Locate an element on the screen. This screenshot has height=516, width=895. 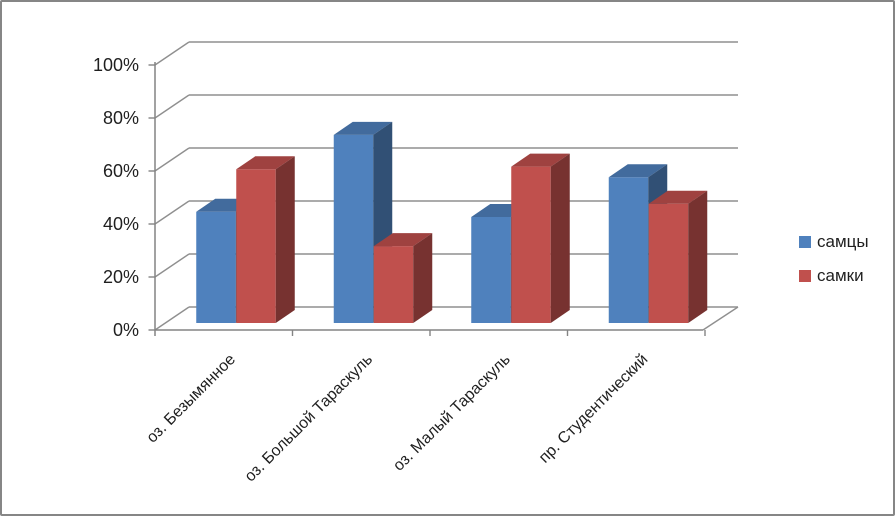
legend-item-females: самки is located at coordinates (831, 276).